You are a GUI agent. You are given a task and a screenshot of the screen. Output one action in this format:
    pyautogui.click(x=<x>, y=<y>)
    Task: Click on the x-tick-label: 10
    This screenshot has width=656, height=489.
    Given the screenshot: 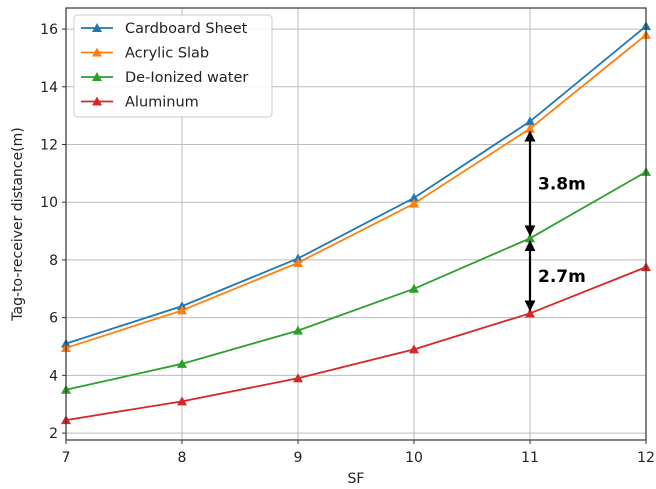 What is the action you would take?
    pyautogui.click(x=414, y=458)
    